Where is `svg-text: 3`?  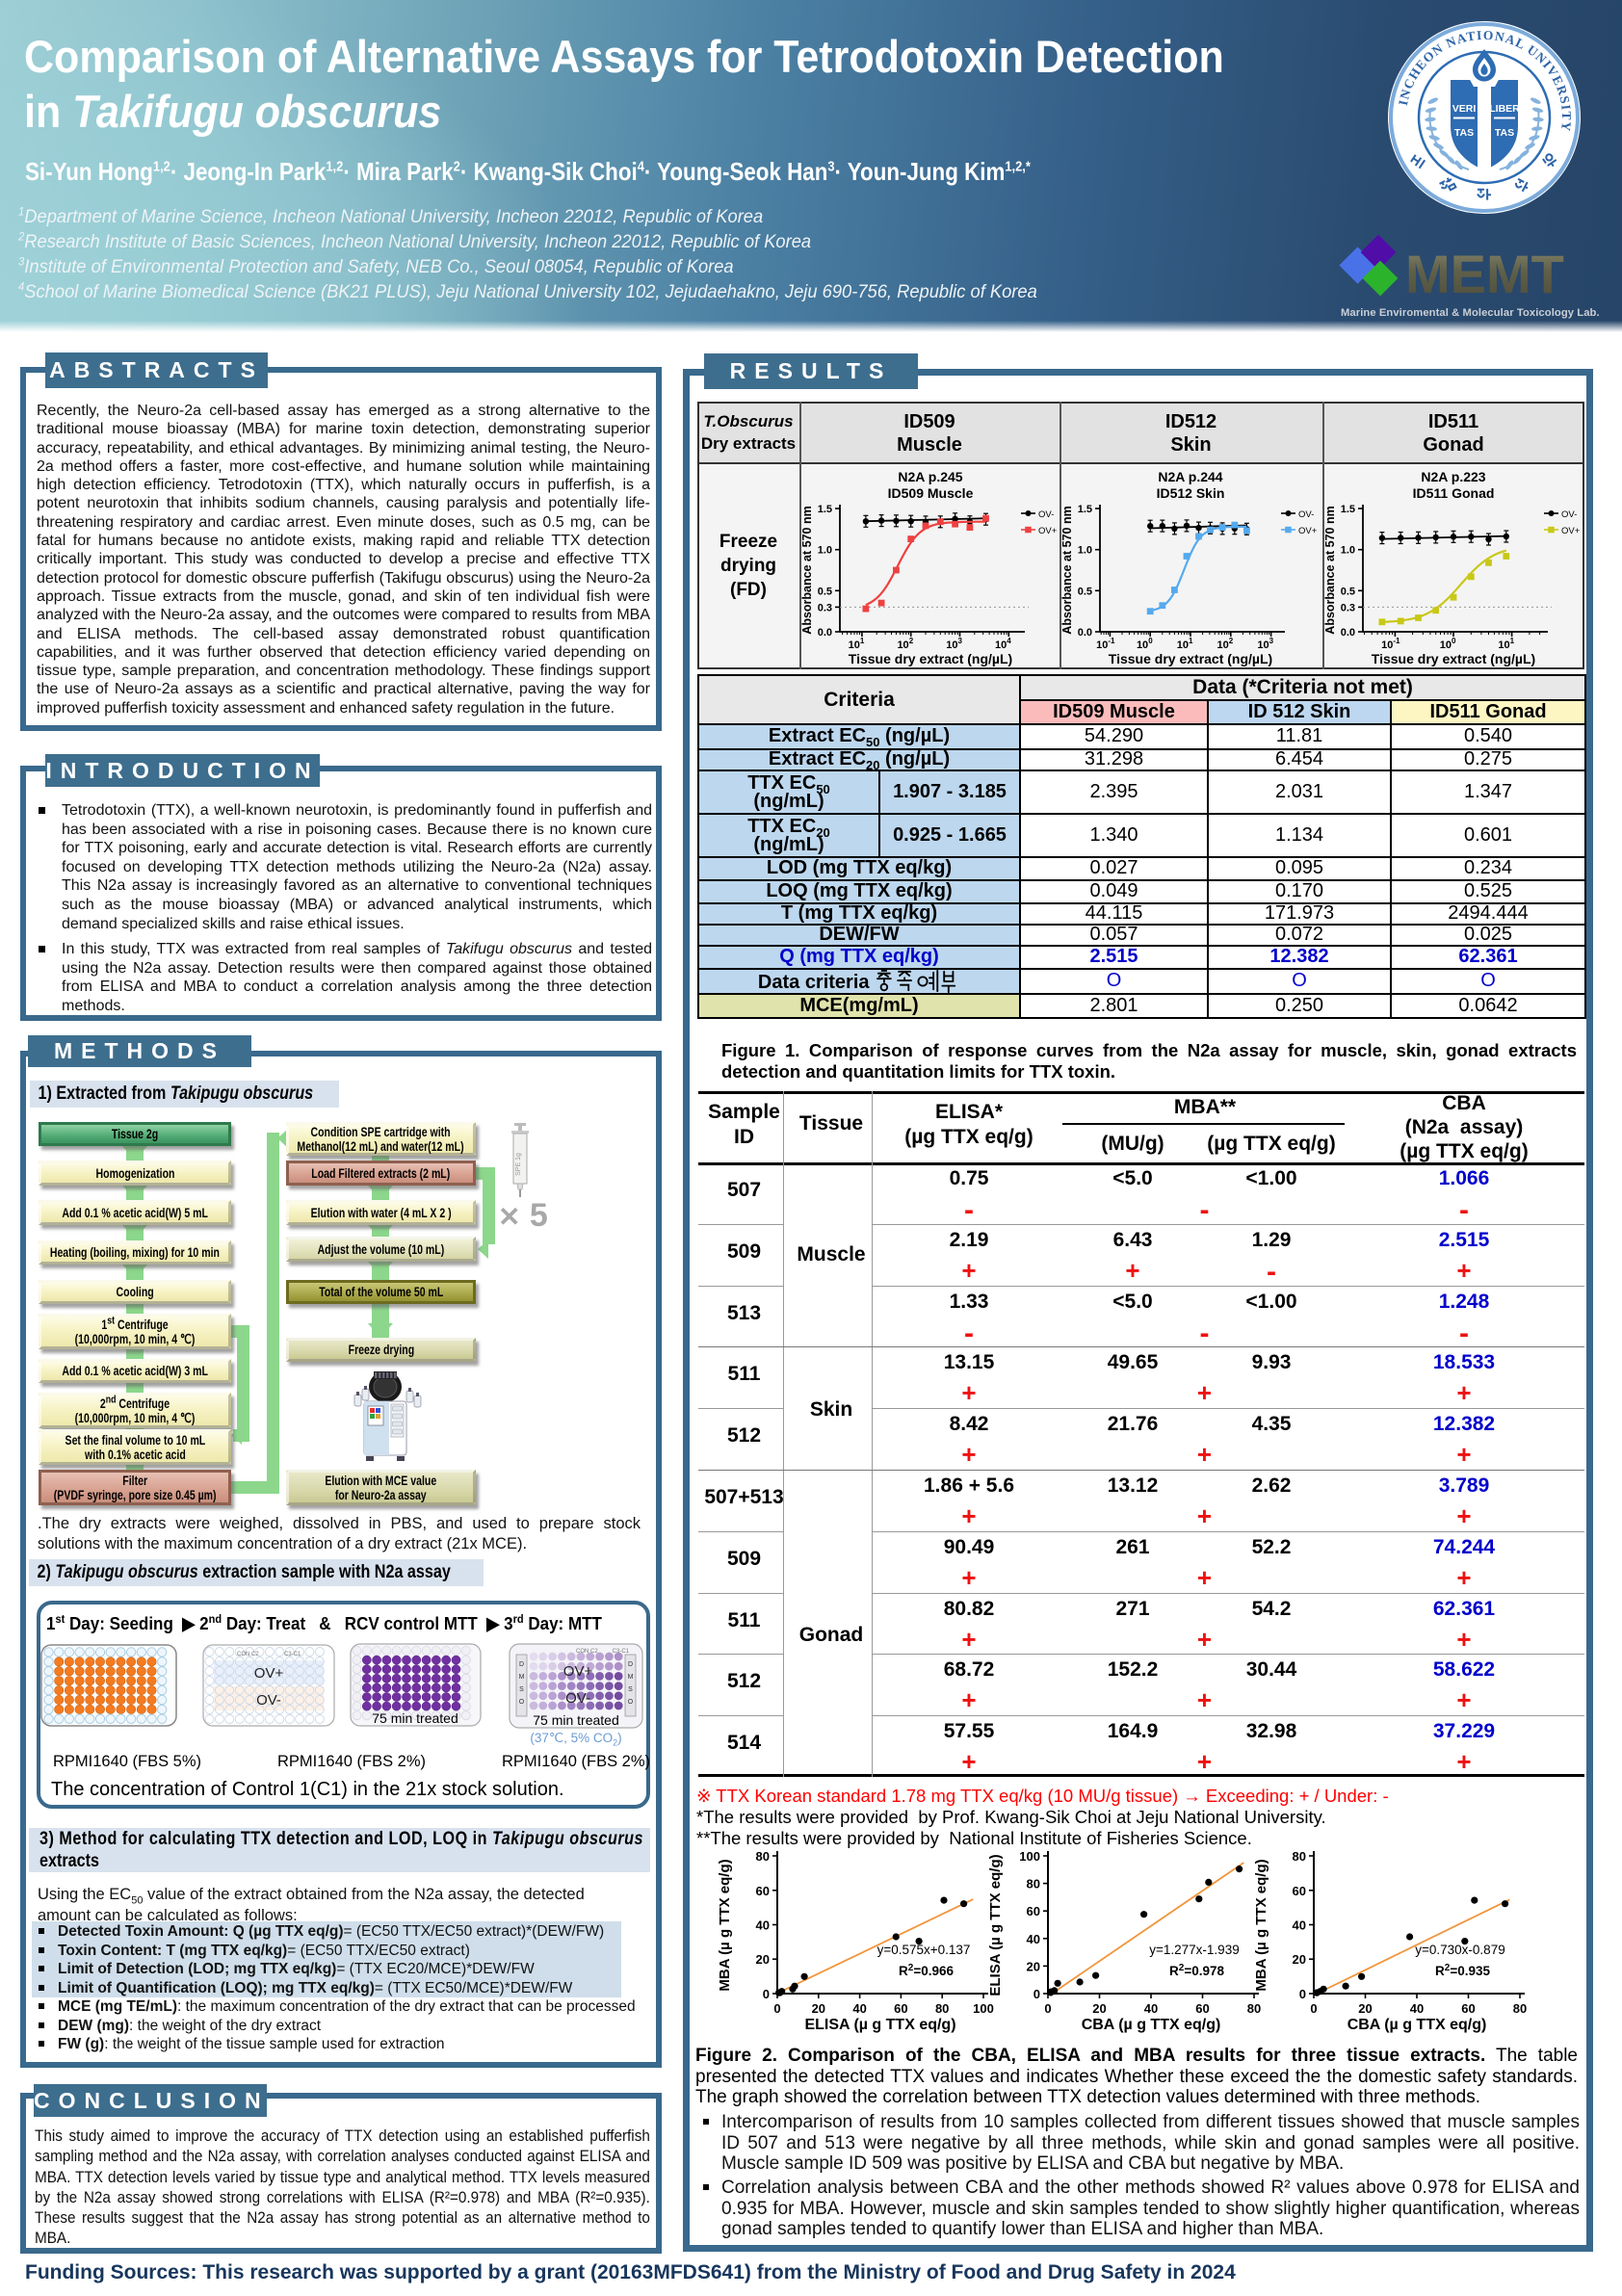 svg-text: 3 is located at coordinates (1271, 641).